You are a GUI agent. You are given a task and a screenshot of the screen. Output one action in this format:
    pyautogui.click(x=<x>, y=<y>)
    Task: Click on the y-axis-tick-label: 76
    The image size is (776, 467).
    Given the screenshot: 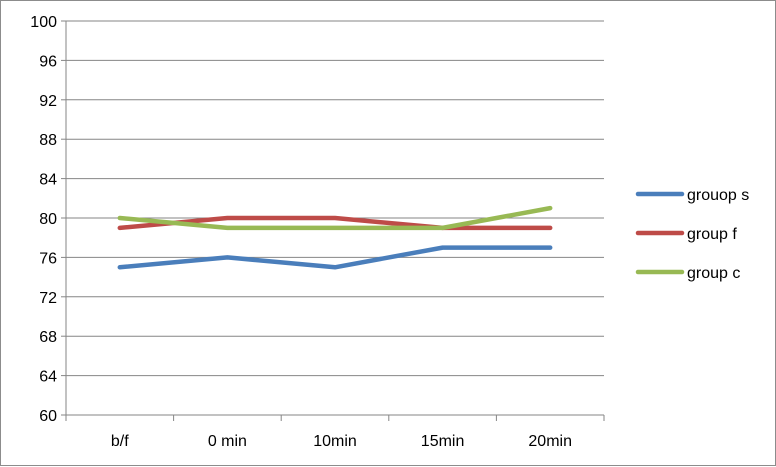 What is the action you would take?
    pyautogui.click(x=48, y=258)
    